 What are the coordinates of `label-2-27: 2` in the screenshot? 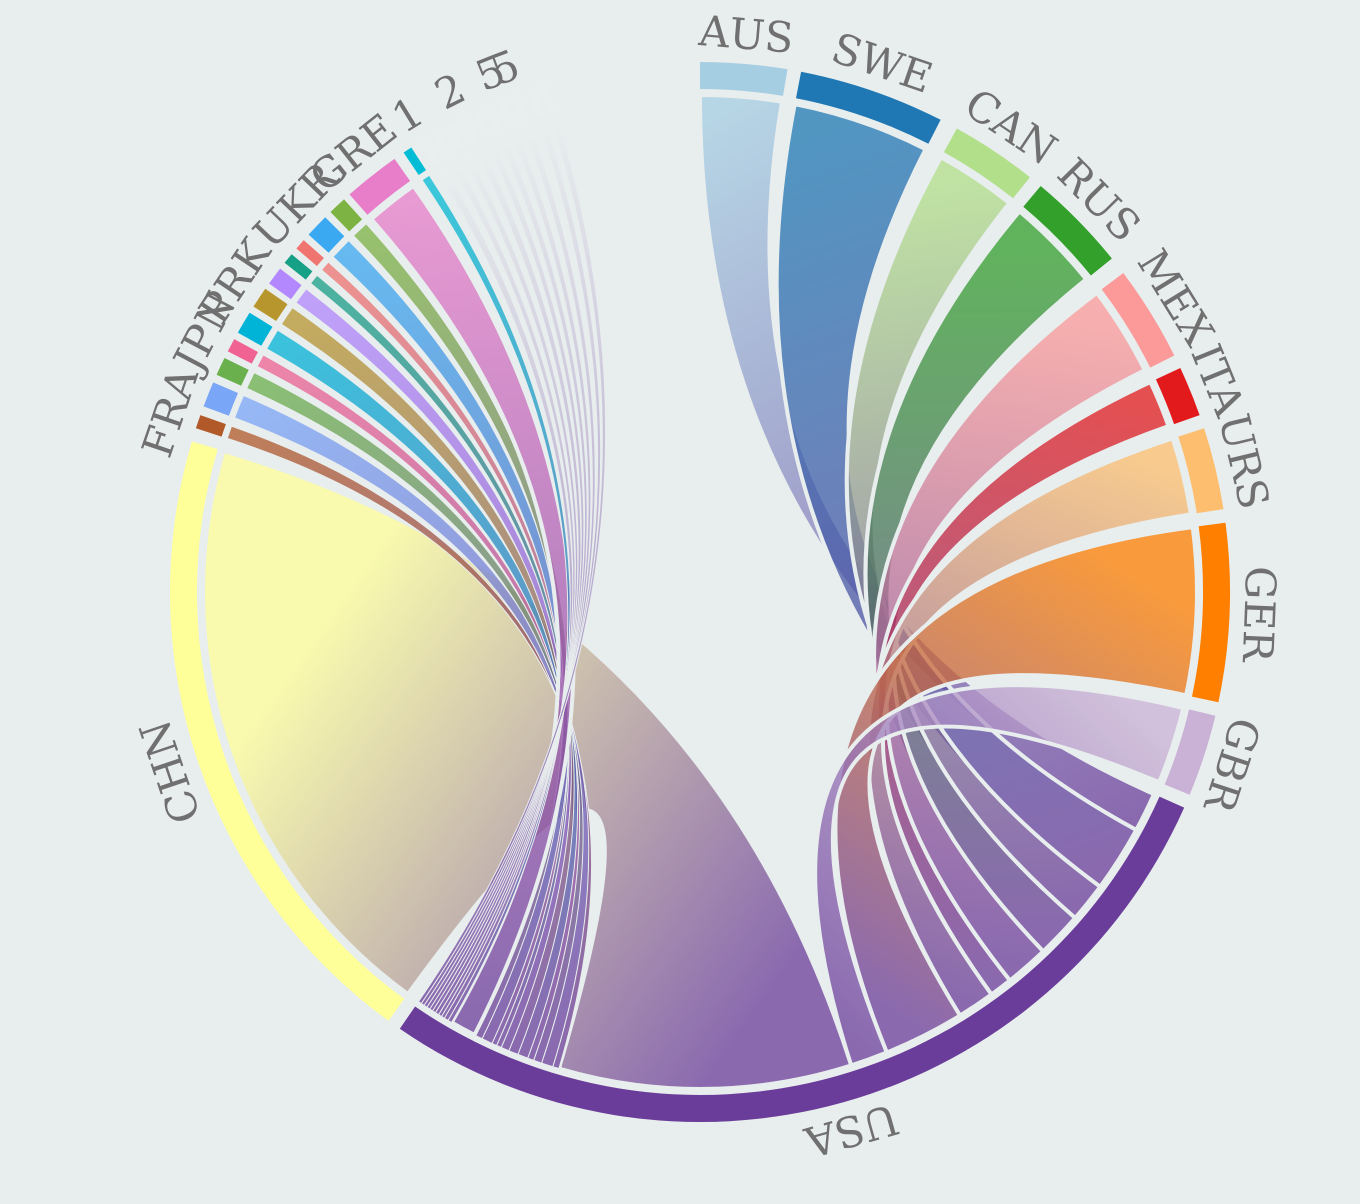 It's located at (450, 92).